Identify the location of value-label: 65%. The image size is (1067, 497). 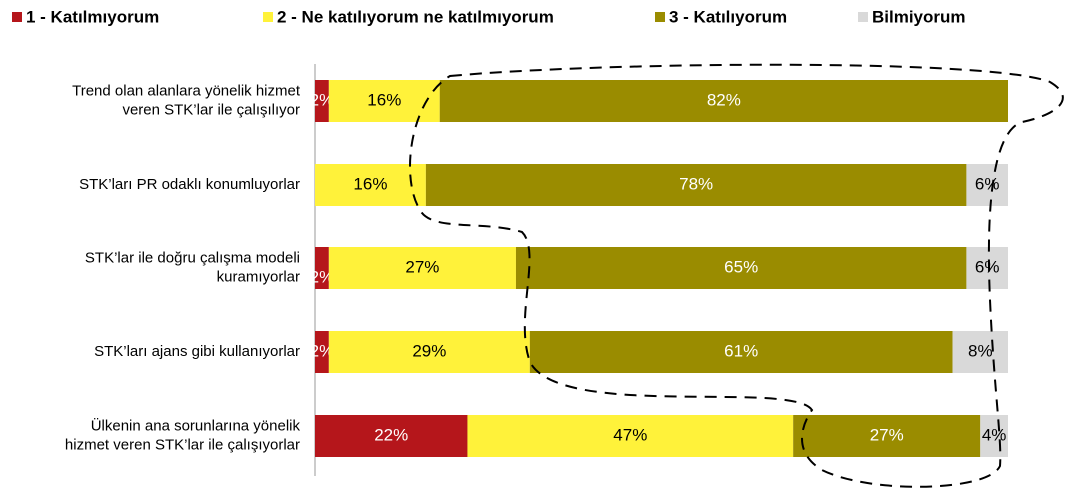
(741, 266).